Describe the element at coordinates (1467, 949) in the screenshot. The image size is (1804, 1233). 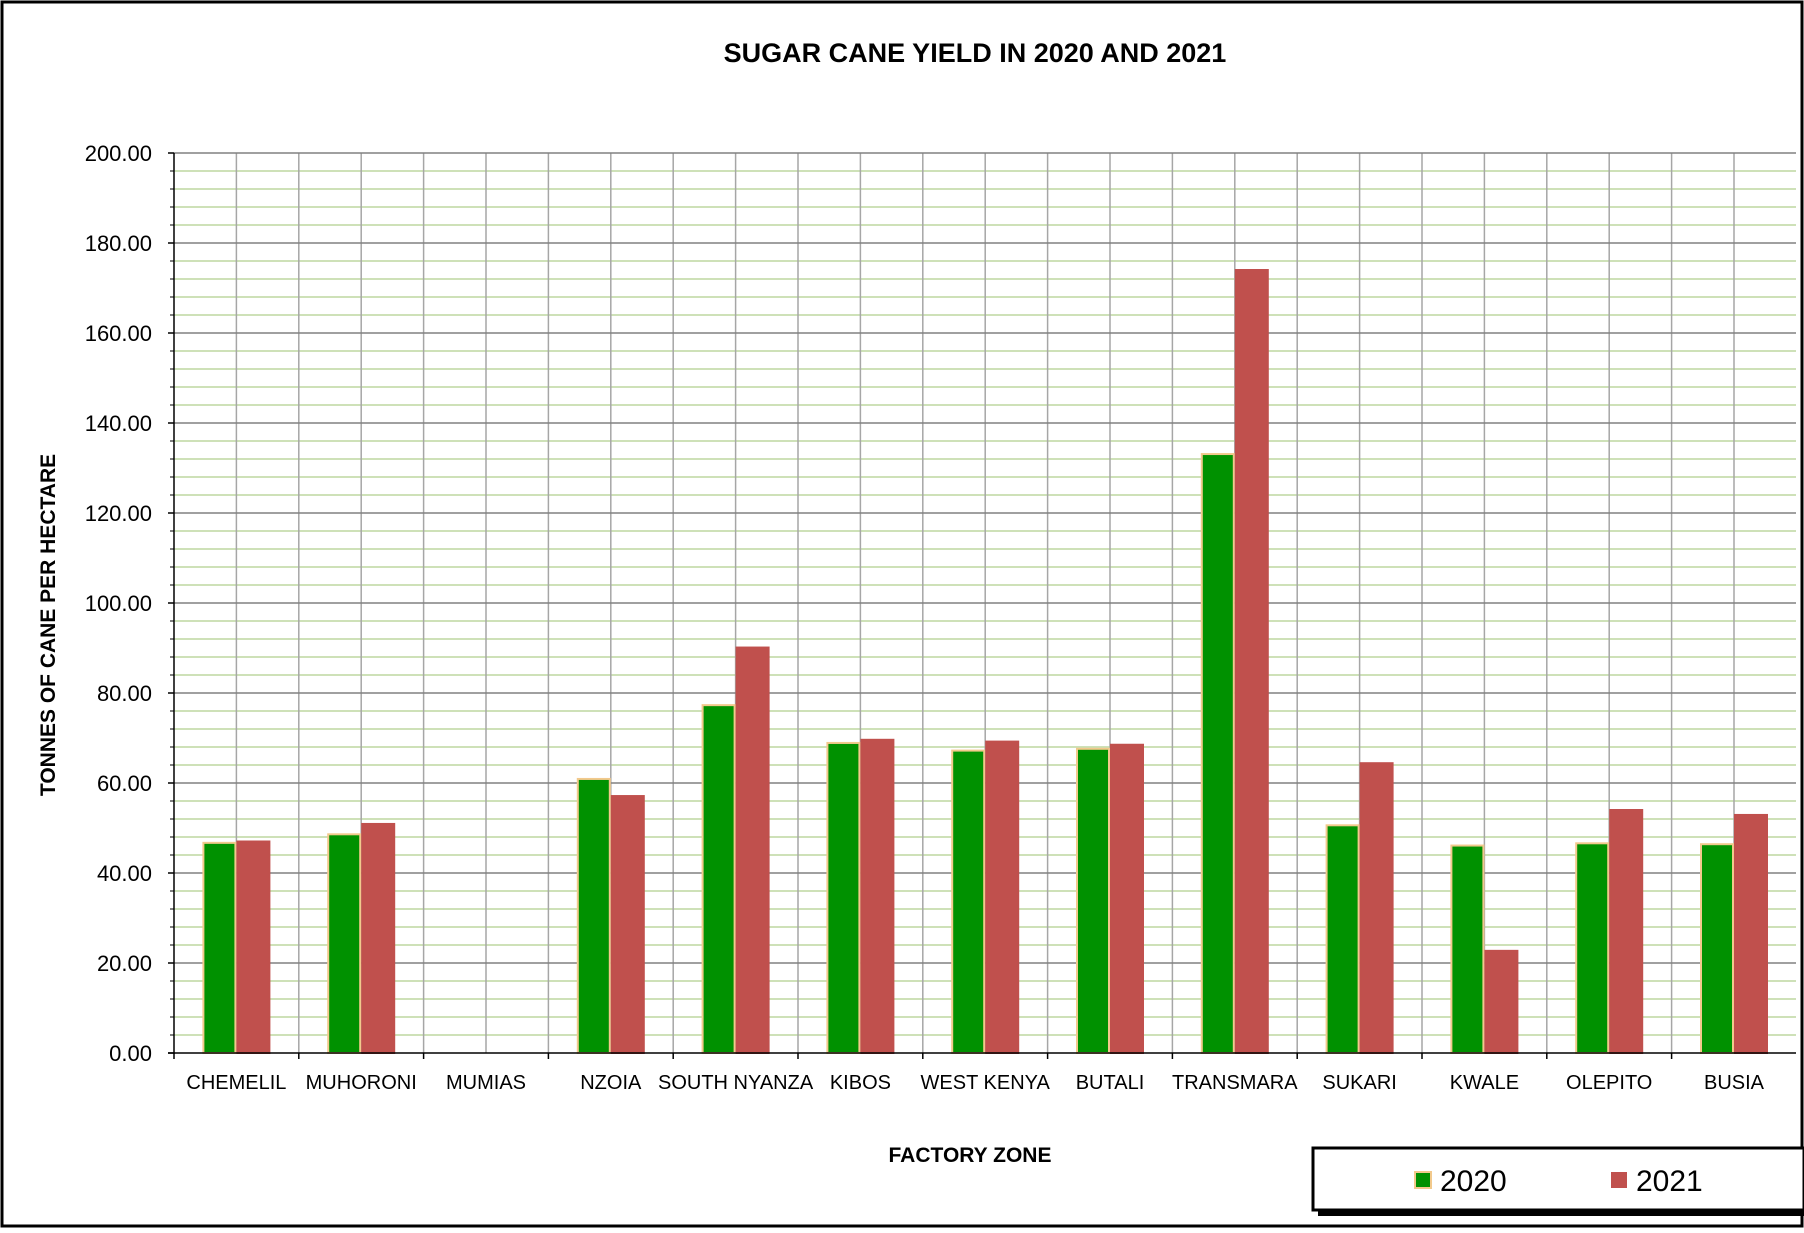
I see `bar-2020-kwale` at that location.